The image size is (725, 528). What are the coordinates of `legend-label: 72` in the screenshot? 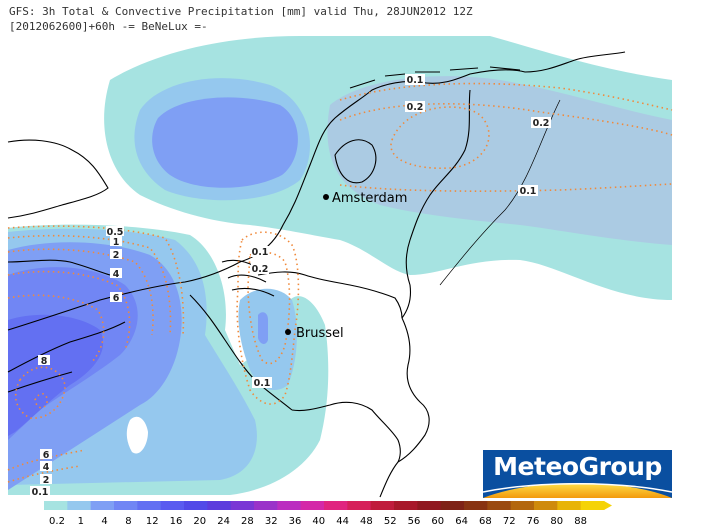 It's located at (509, 521).